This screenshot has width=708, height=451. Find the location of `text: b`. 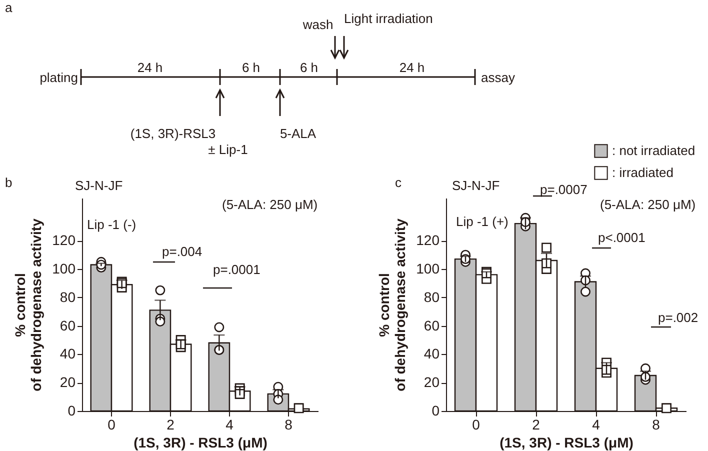

text: b is located at coordinates (8, 182).